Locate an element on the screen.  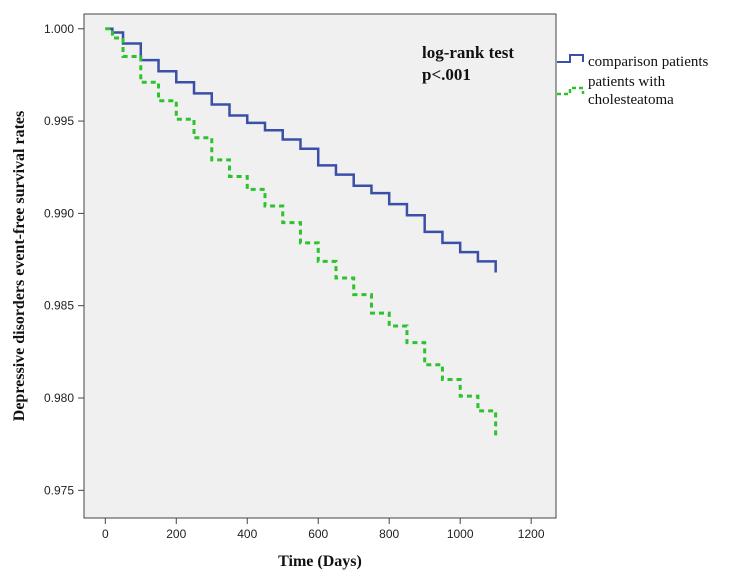
y-tick-label: 0.985 is located at coordinates (59, 306).